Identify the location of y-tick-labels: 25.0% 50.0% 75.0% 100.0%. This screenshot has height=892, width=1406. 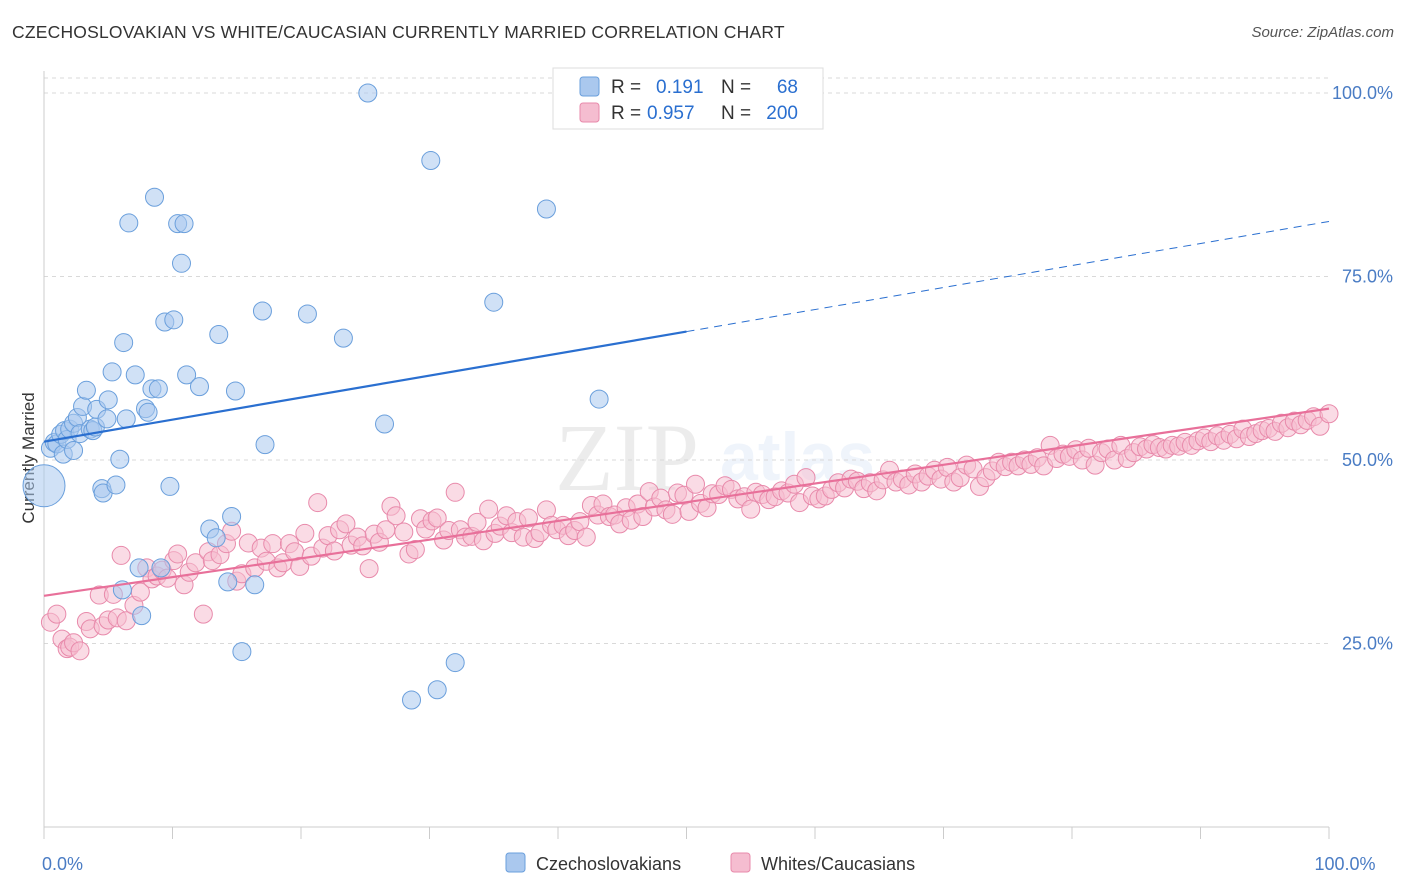
(1362, 368).